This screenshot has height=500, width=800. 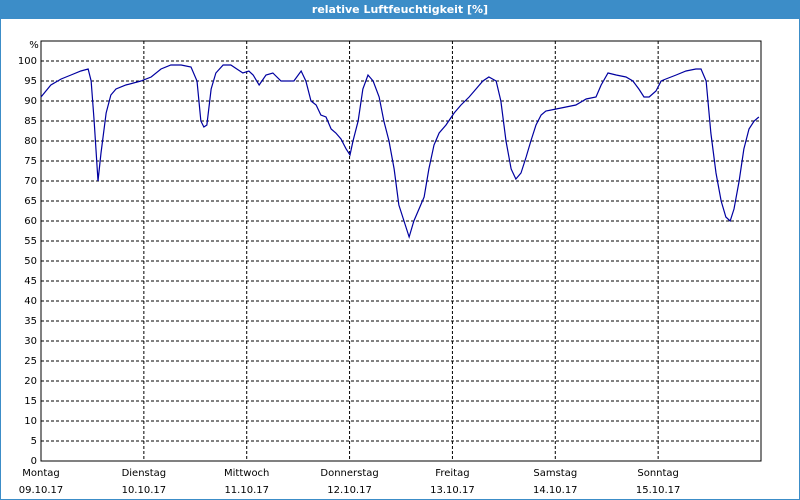 I want to click on y-tick-label: 100, so click(x=27, y=61).